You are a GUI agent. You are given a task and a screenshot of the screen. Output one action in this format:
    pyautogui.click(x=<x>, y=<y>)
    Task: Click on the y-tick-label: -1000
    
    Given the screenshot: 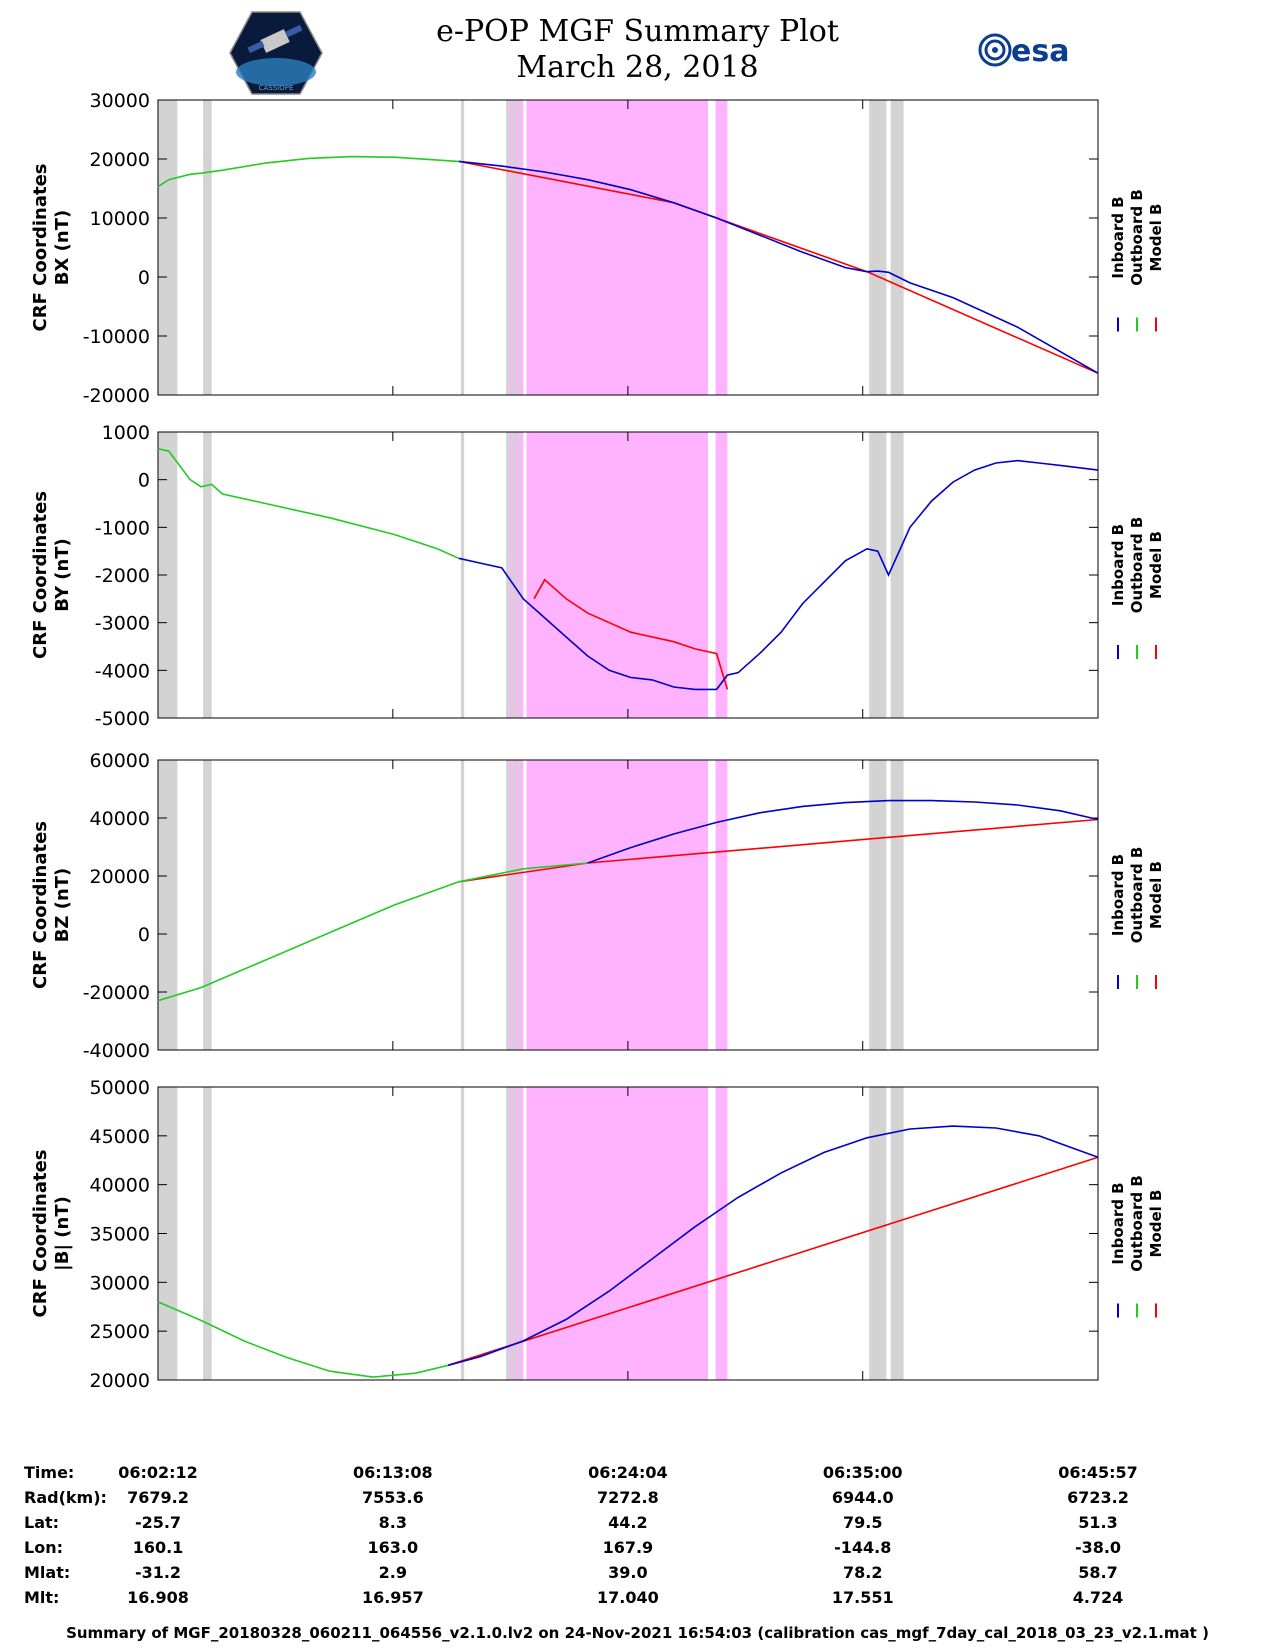 What is the action you would take?
    pyautogui.click(x=122, y=528)
    